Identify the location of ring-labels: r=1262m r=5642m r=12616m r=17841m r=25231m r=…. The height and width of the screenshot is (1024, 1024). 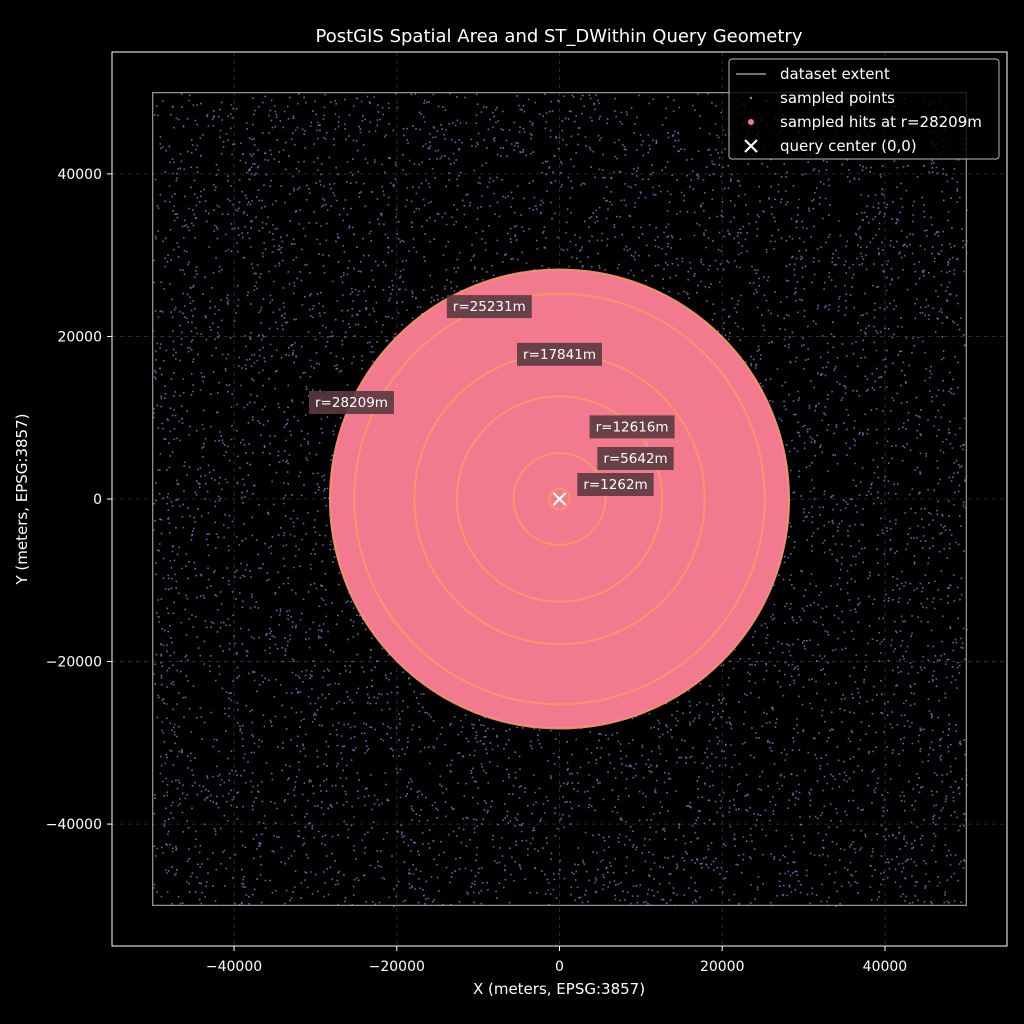
(492, 395).